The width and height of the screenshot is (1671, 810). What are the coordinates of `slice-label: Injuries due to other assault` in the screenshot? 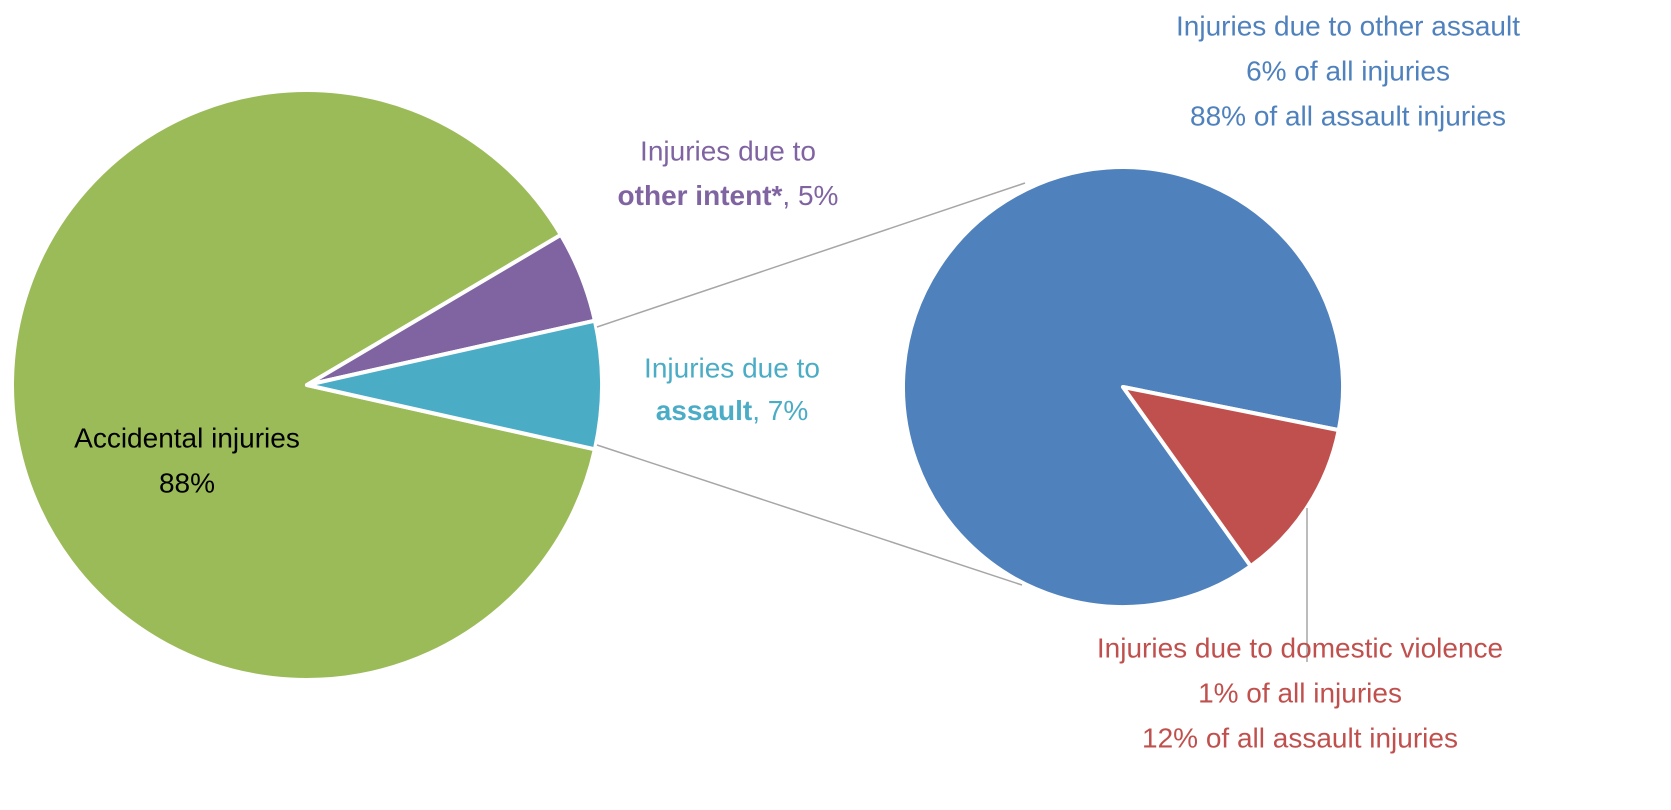 It's located at (1348, 25).